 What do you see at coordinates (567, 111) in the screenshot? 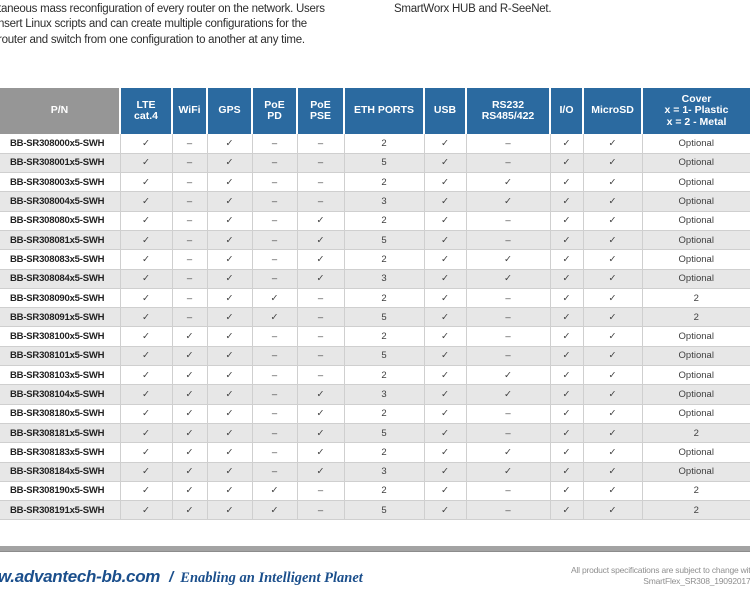
I see `col-header-io: I/O` at bounding box center [567, 111].